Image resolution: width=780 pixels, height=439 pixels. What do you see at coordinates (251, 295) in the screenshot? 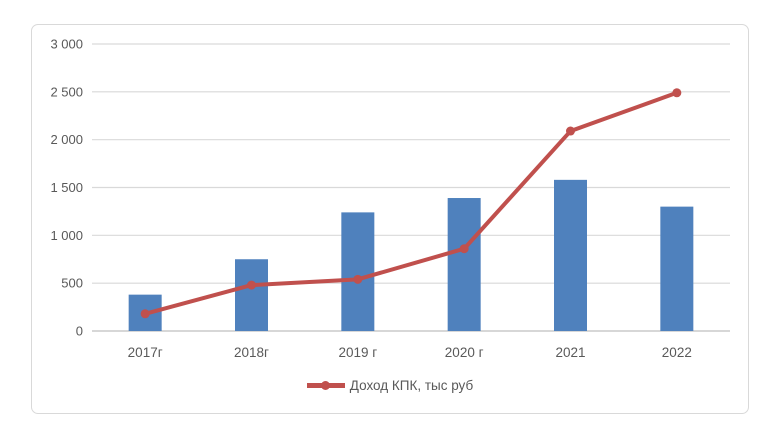
I see `bar-2018г` at bounding box center [251, 295].